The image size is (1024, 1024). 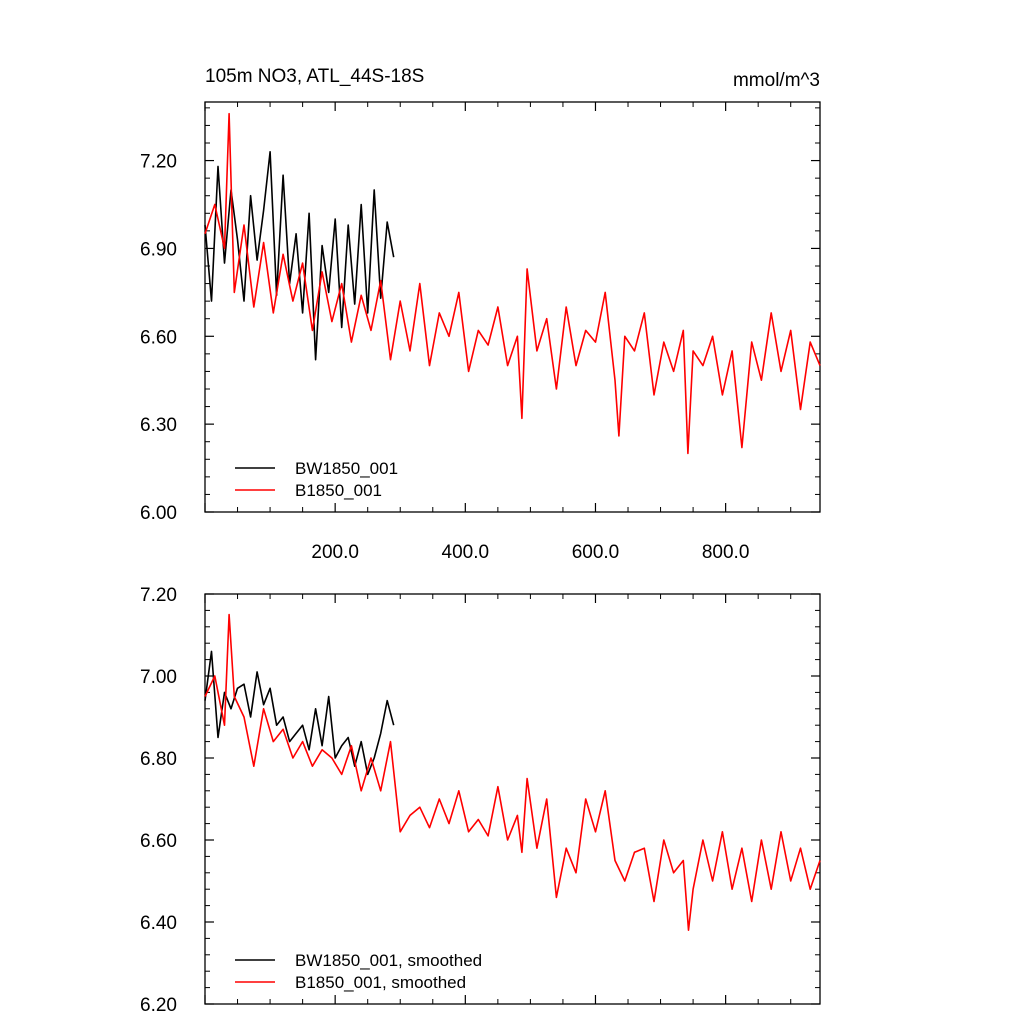 I want to click on y-tick-label: 6.40, so click(x=158, y=923).